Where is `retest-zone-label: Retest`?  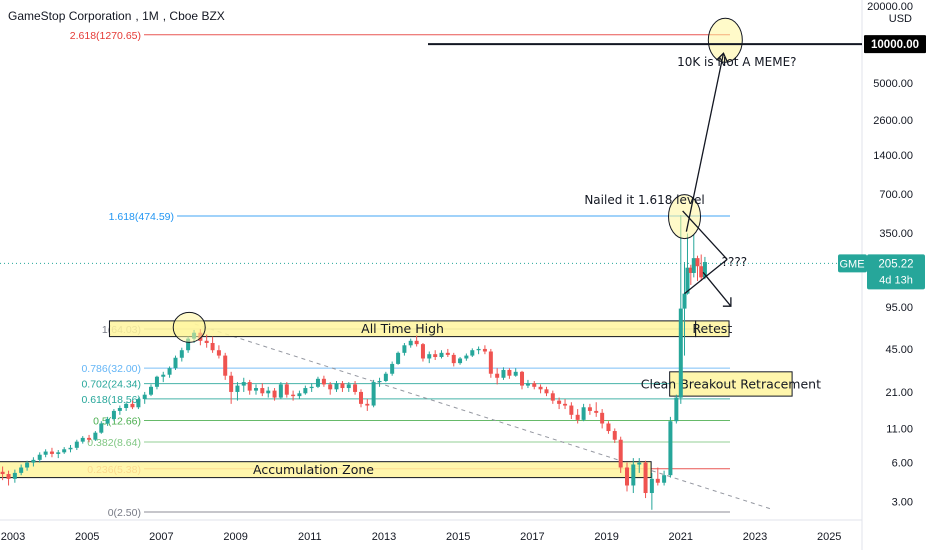 retest-zone-label: Retest is located at coordinates (712, 328).